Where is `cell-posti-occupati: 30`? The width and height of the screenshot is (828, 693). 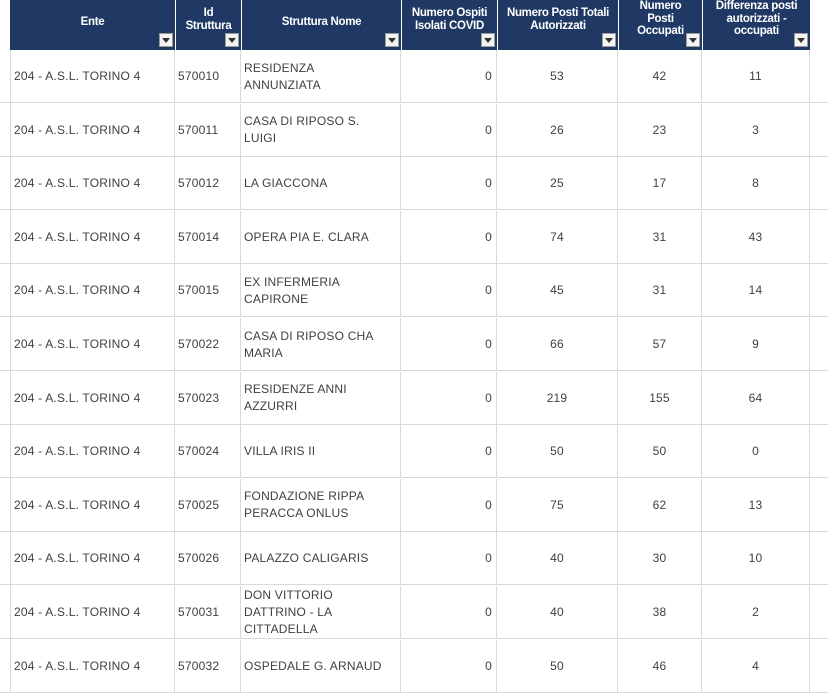
cell-posti-occupati: 30 is located at coordinates (660, 559).